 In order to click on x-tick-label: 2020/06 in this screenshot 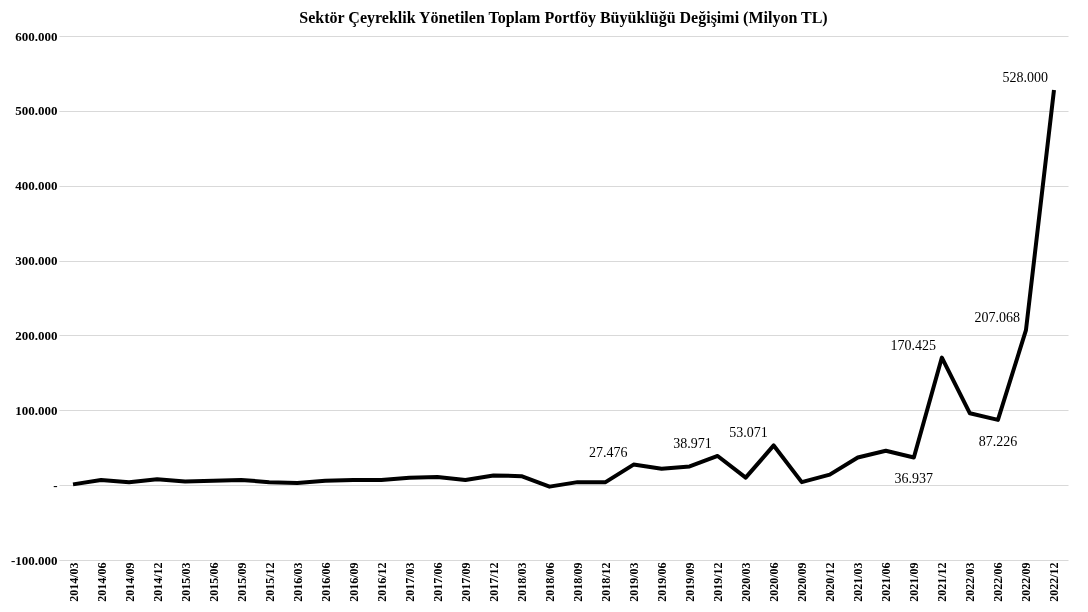, I will do `click(774, 582)`.